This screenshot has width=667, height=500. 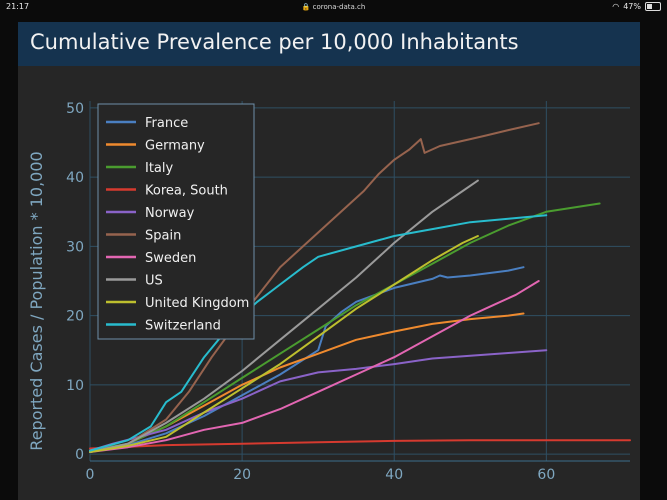 What do you see at coordinates (18, 6) in the screenshot?
I see `status-time: 21:17` at bounding box center [18, 6].